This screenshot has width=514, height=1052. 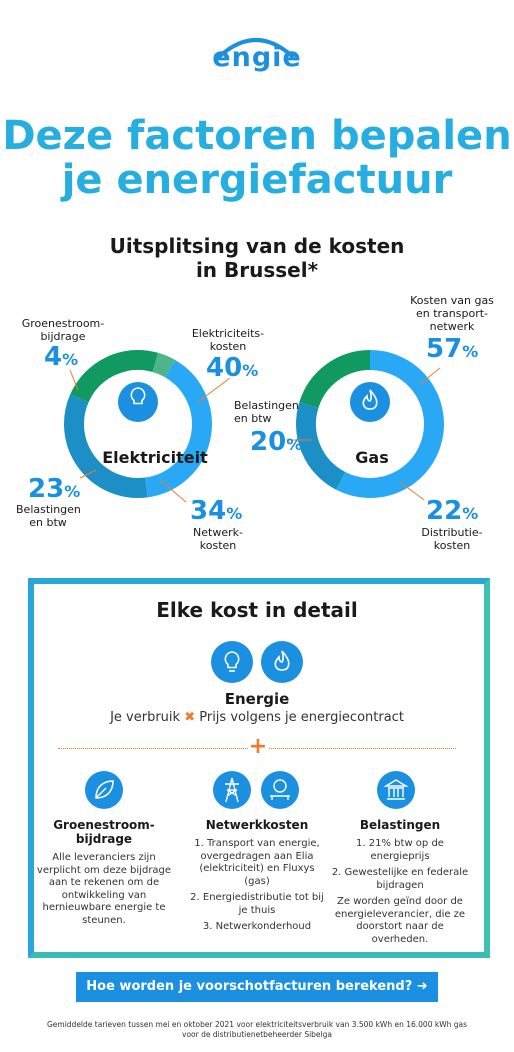 I want to click on column-title-groenestroom: Groenestroom-bijdrage, so click(x=104, y=832).